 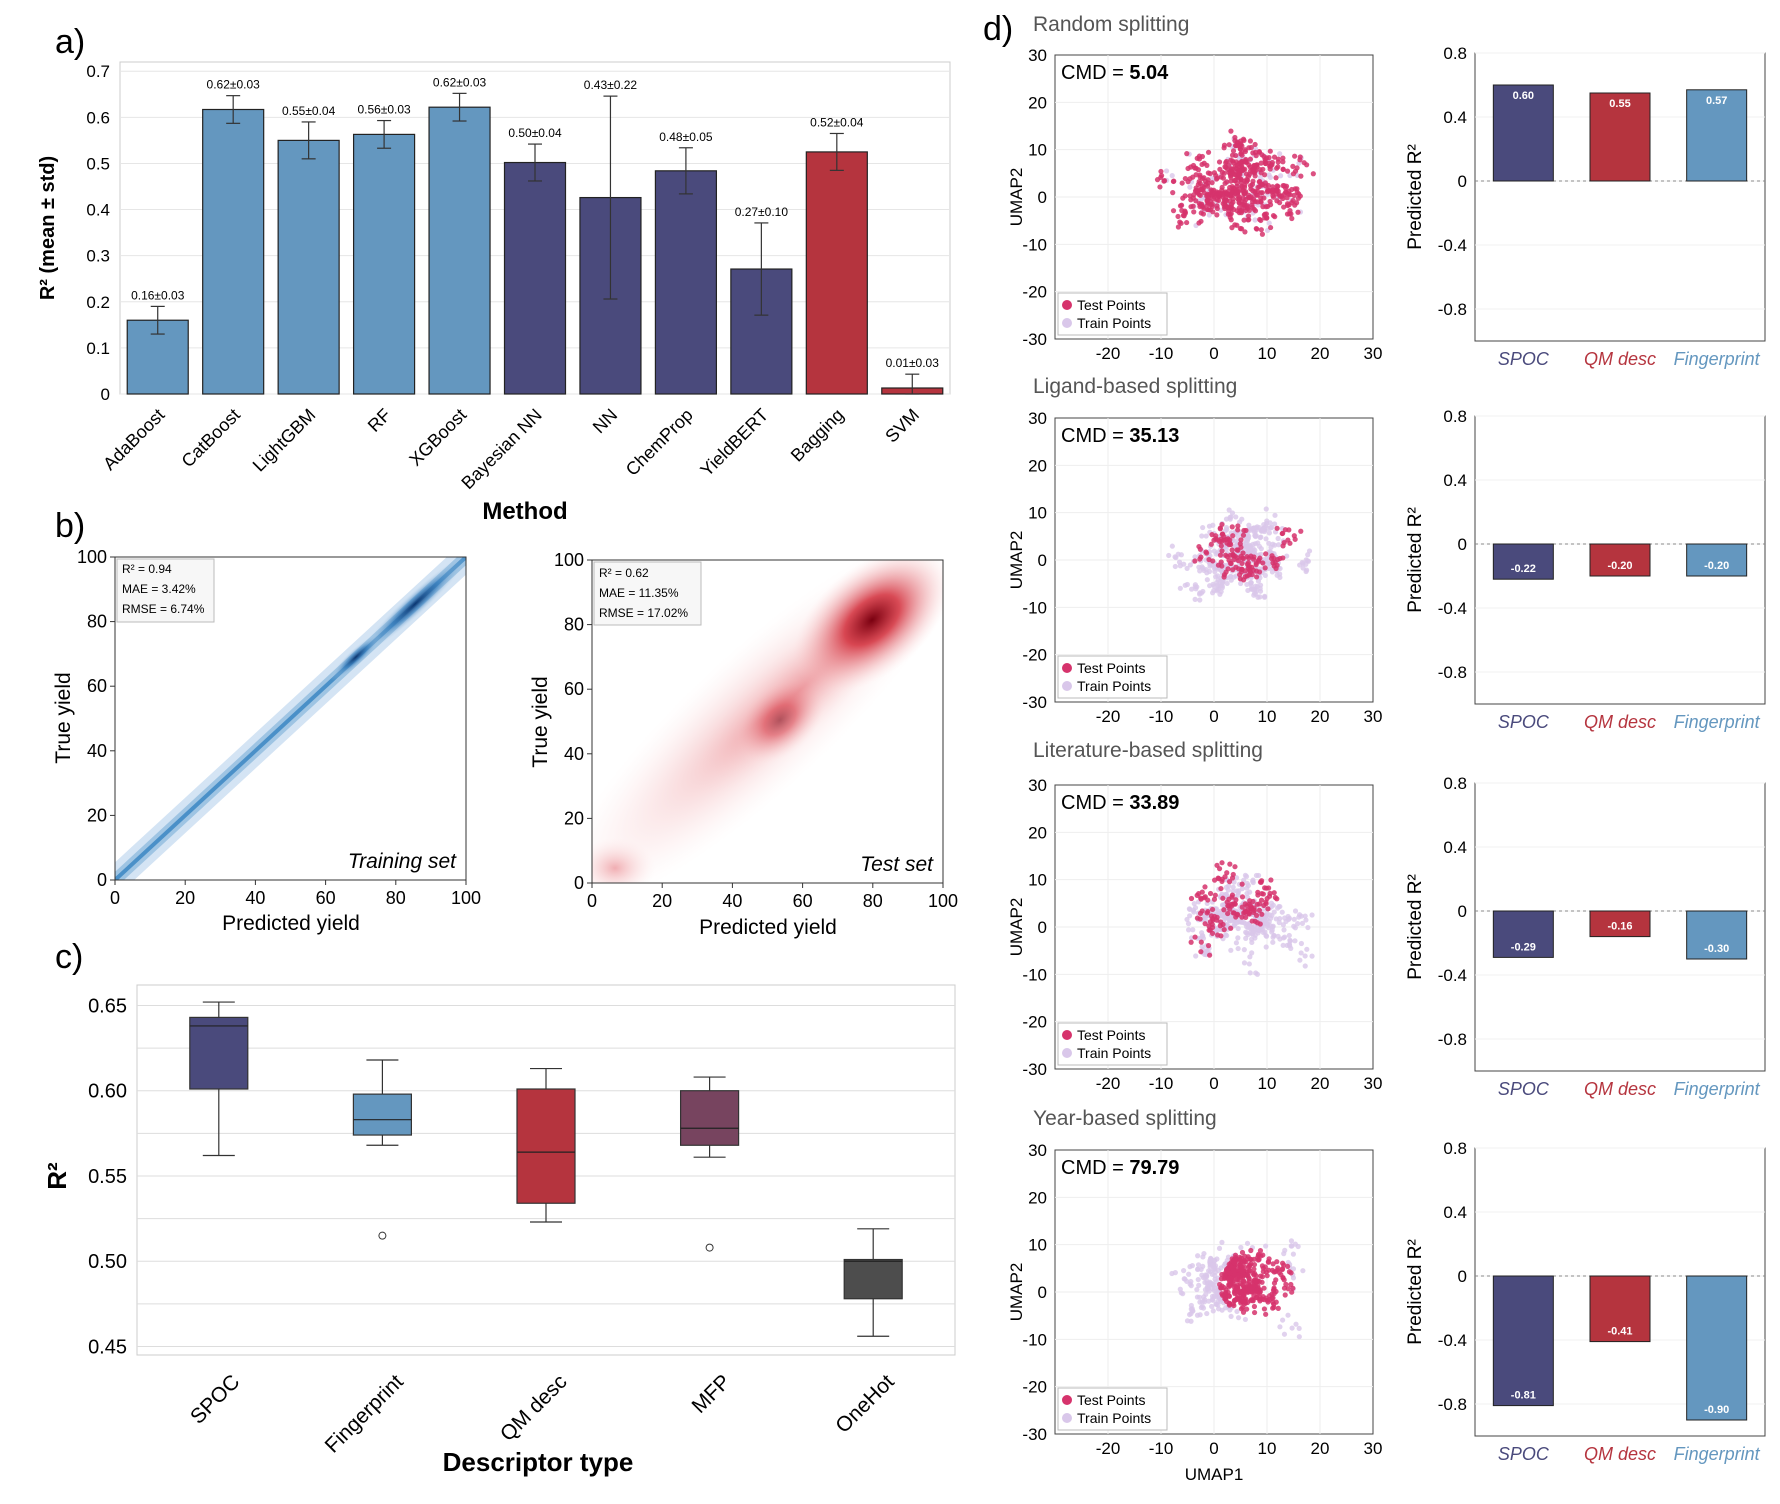 What do you see at coordinates (107, 1092) in the screenshot?
I see `panel-c-y-tick-label: 0.60` at bounding box center [107, 1092].